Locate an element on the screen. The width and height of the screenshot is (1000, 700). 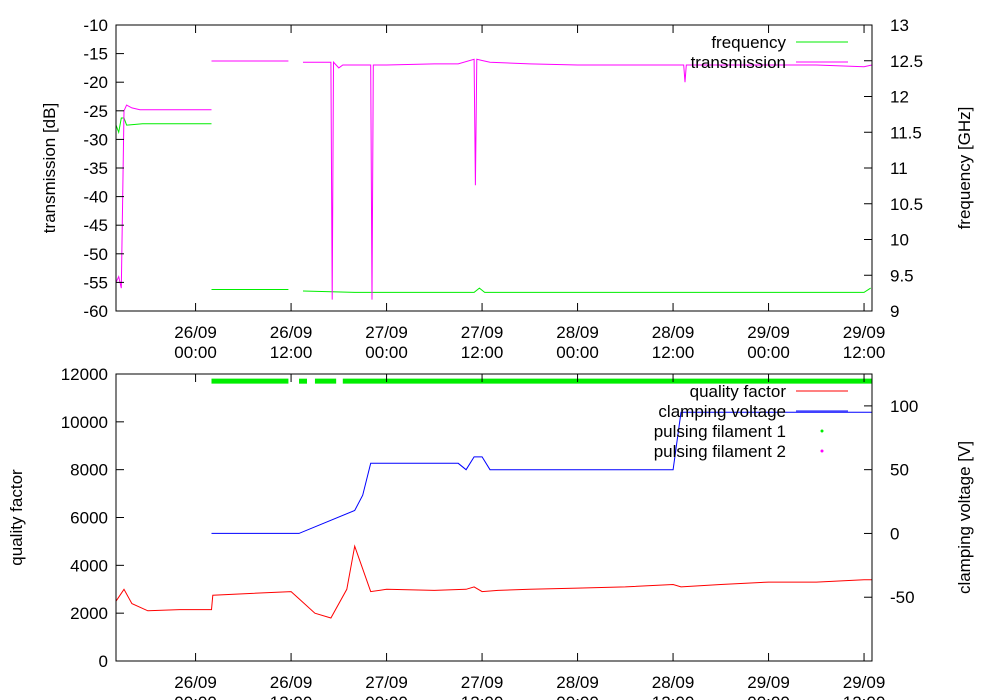
y-tick-label: -30 is located at coordinates (95, 139).